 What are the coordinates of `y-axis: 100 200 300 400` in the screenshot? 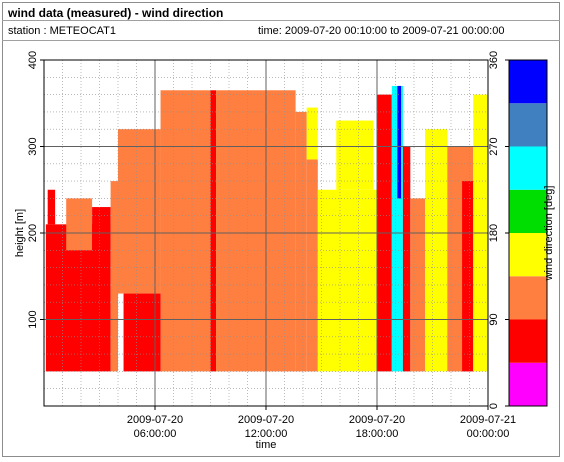 It's located at (35, 190).